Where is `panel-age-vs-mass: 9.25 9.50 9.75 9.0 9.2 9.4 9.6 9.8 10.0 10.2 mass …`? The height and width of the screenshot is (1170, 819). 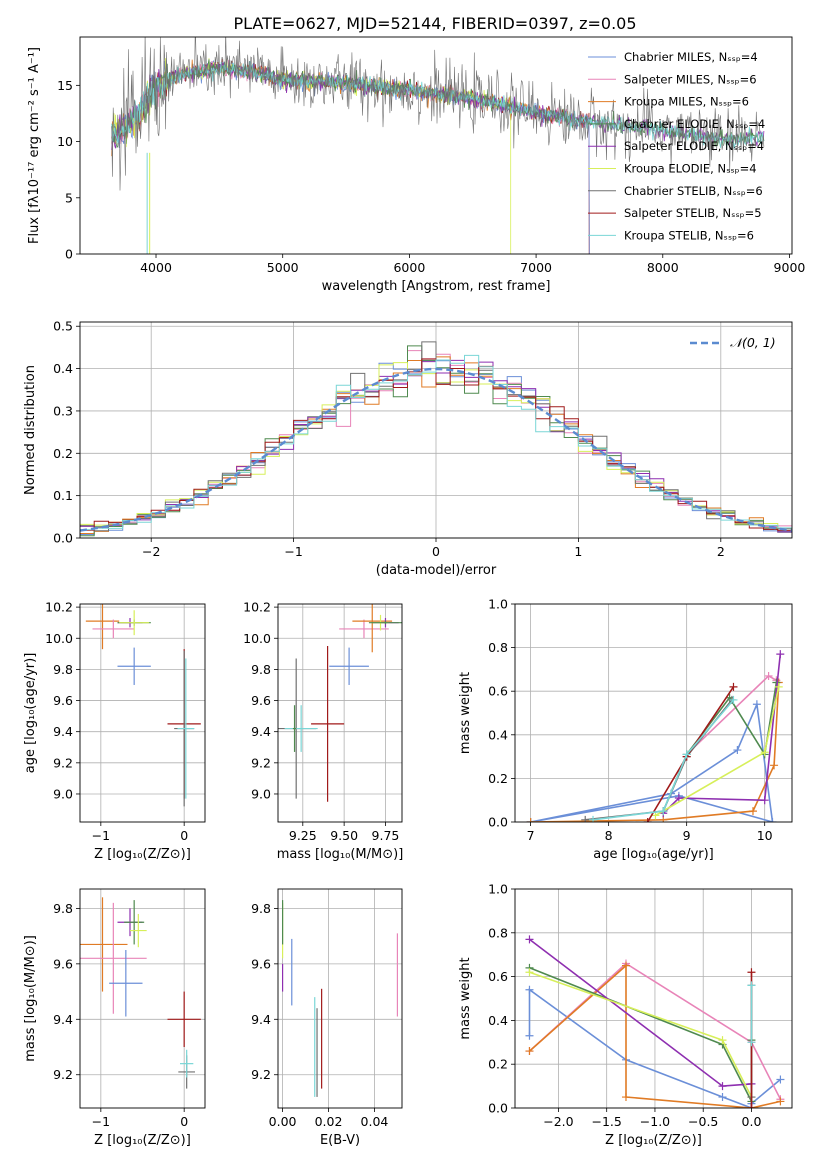
panel-age-vs-mass: 9.25 9.50 9.75 9.0 9.2 9.4 9.6 9.8 10.0 10.2 mass … is located at coordinates (323, 731).